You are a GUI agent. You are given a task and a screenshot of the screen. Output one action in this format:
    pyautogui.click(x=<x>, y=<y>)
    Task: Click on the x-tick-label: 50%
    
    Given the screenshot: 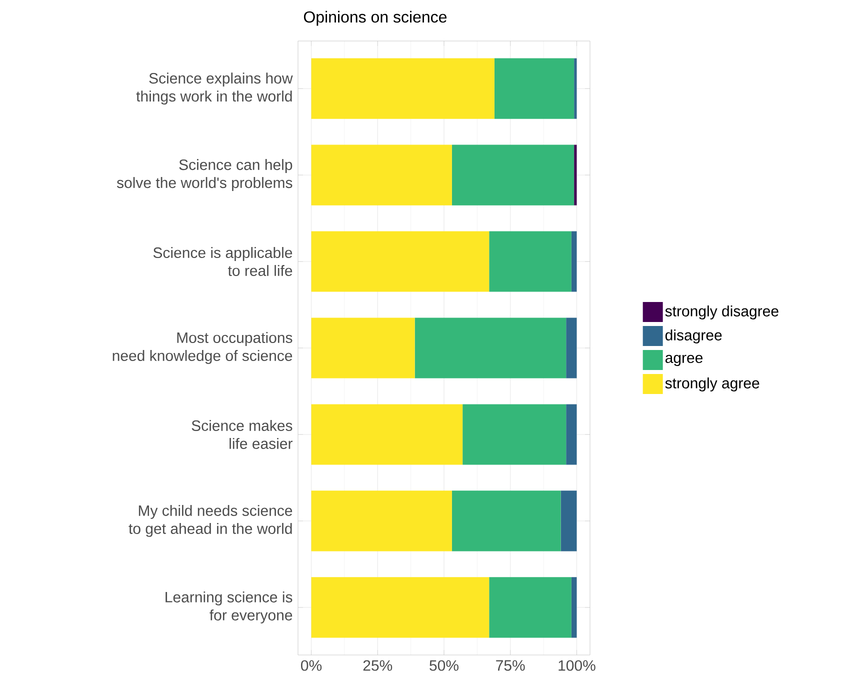 What is the action you would take?
    pyautogui.click(x=444, y=665)
    